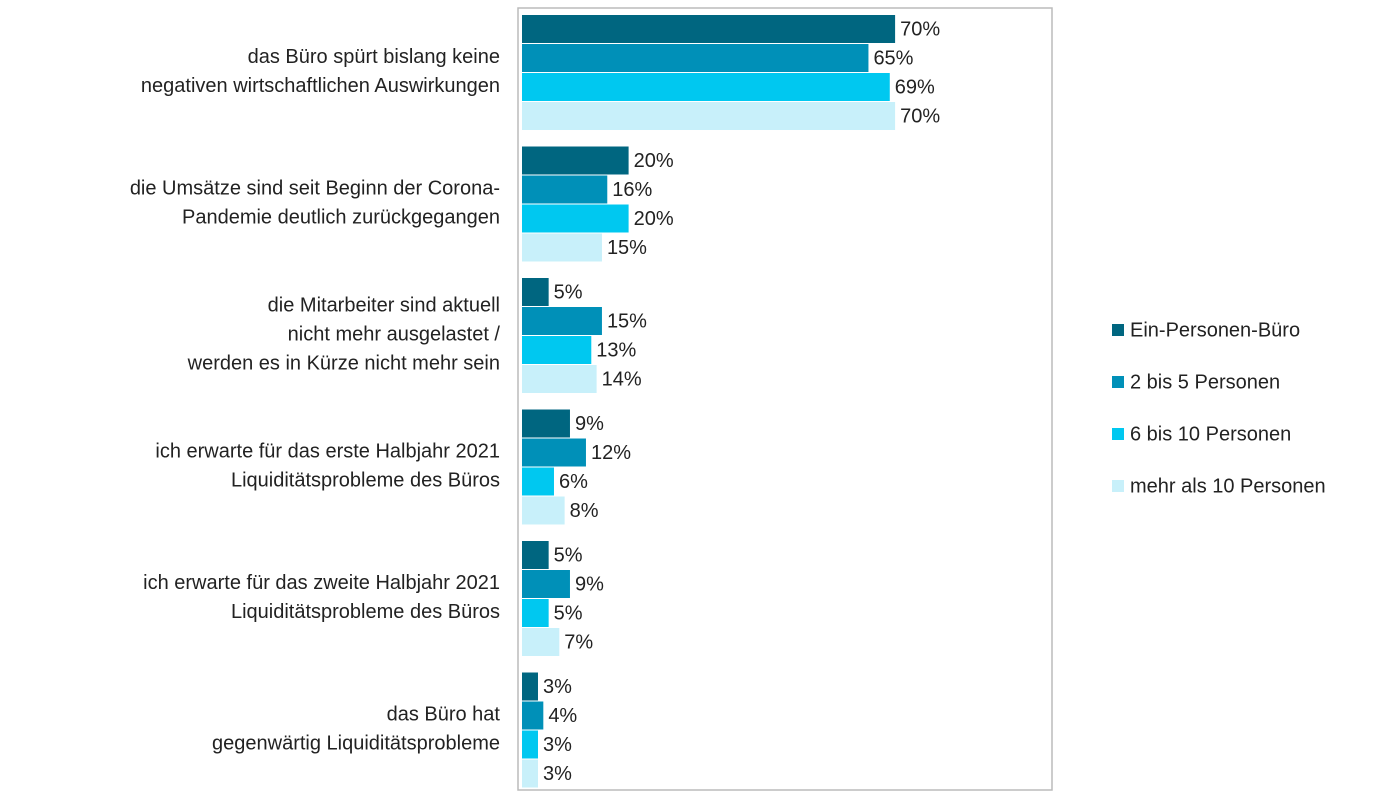  I want to click on legend-label: mehr als 10 Personen, so click(1228, 486).